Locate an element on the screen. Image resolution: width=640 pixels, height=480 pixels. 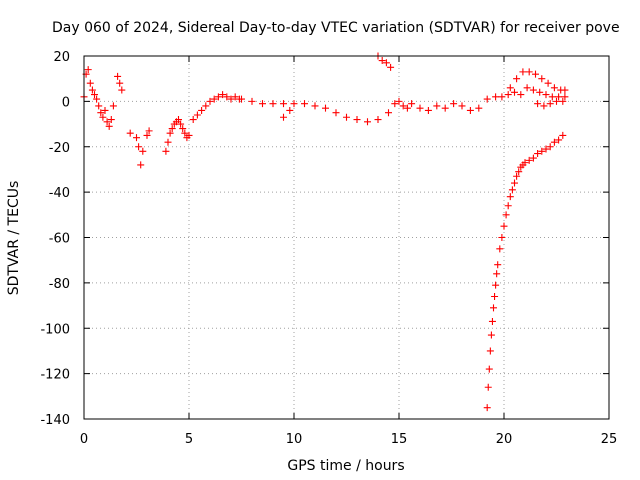
y-tick-label: -100 is located at coordinates (55, 329).